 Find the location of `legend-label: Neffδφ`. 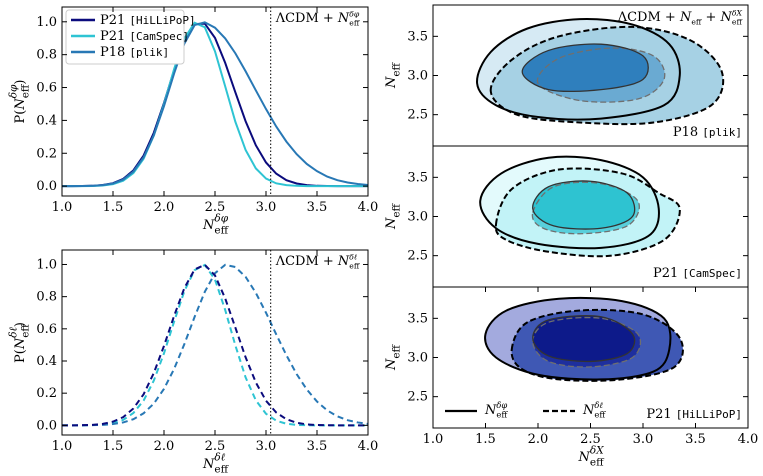

legend-label: Neffδφ is located at coordinates (496, 410).